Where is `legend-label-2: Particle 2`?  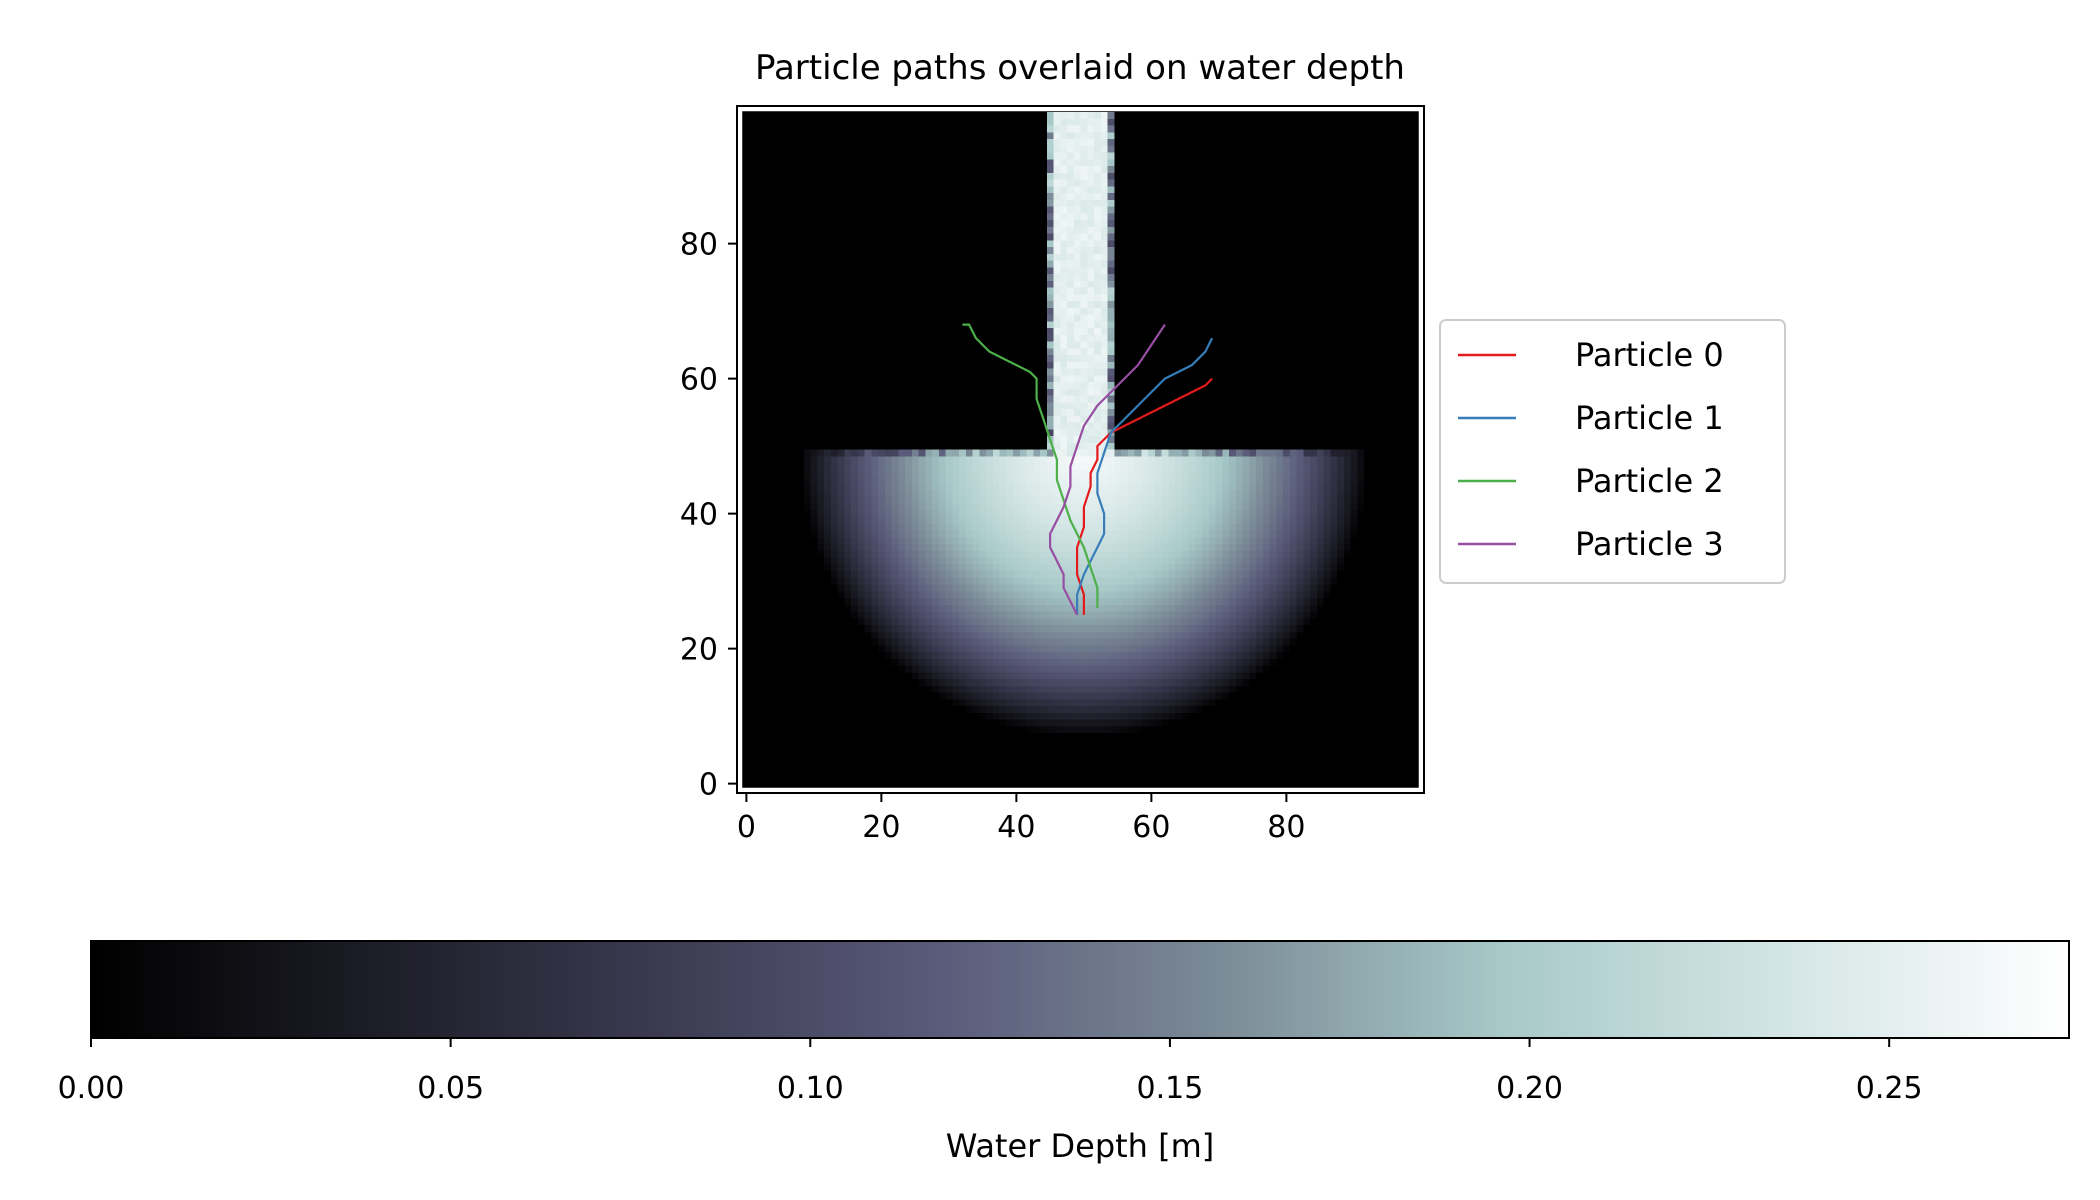
legend-label-2: Particle 2 is located at coordinates (1649, 481).